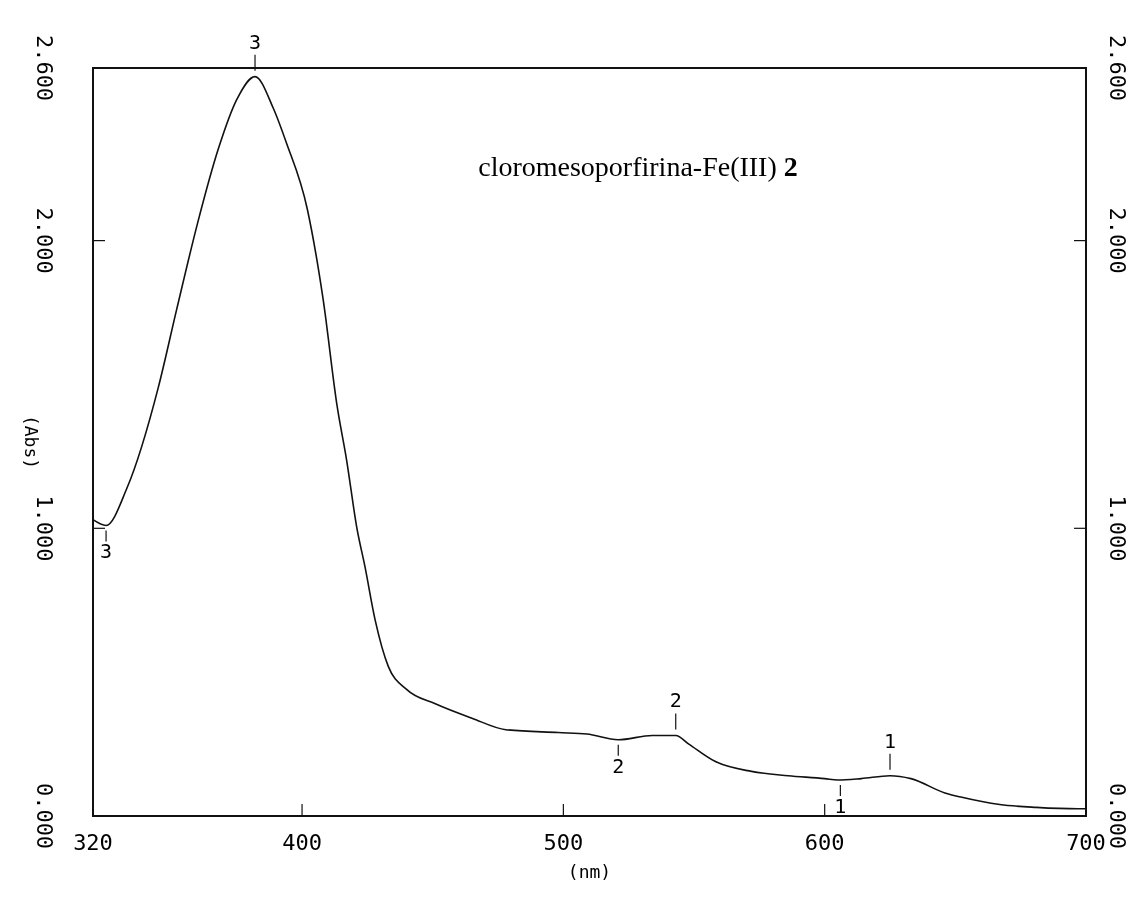  What do you see at coordinates (93, 842) in the screenshot?
I see `x-tick-label: 320` at bounding box center [93, 842].